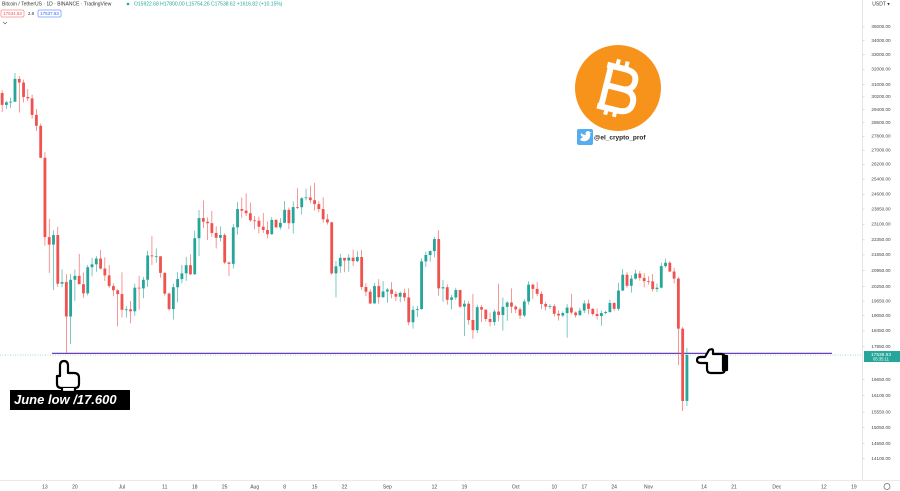 The height and width of the screenshot is (491, 900). Describe the element at coordinates (5, 23) in the screenshot. I see `collapse-icon` at that location.